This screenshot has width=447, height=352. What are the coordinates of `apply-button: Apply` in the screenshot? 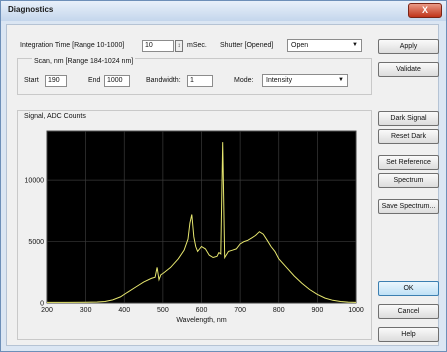 It's located at (408, 46).